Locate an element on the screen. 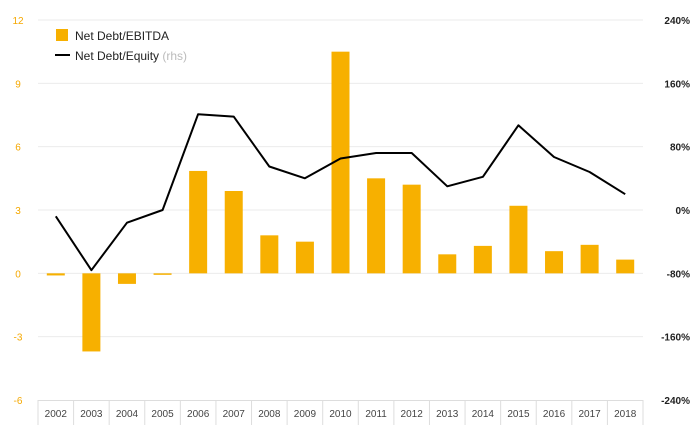 This screenshot has height=433, width=700. right-tick-label: 80% is located at coordinates (680, 148).